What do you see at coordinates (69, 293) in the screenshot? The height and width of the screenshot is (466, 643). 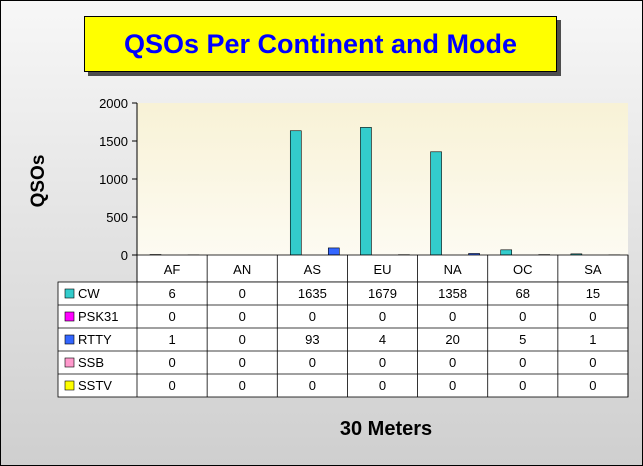 I see `legend-swatch-cw` at bounding box center [69, 293].